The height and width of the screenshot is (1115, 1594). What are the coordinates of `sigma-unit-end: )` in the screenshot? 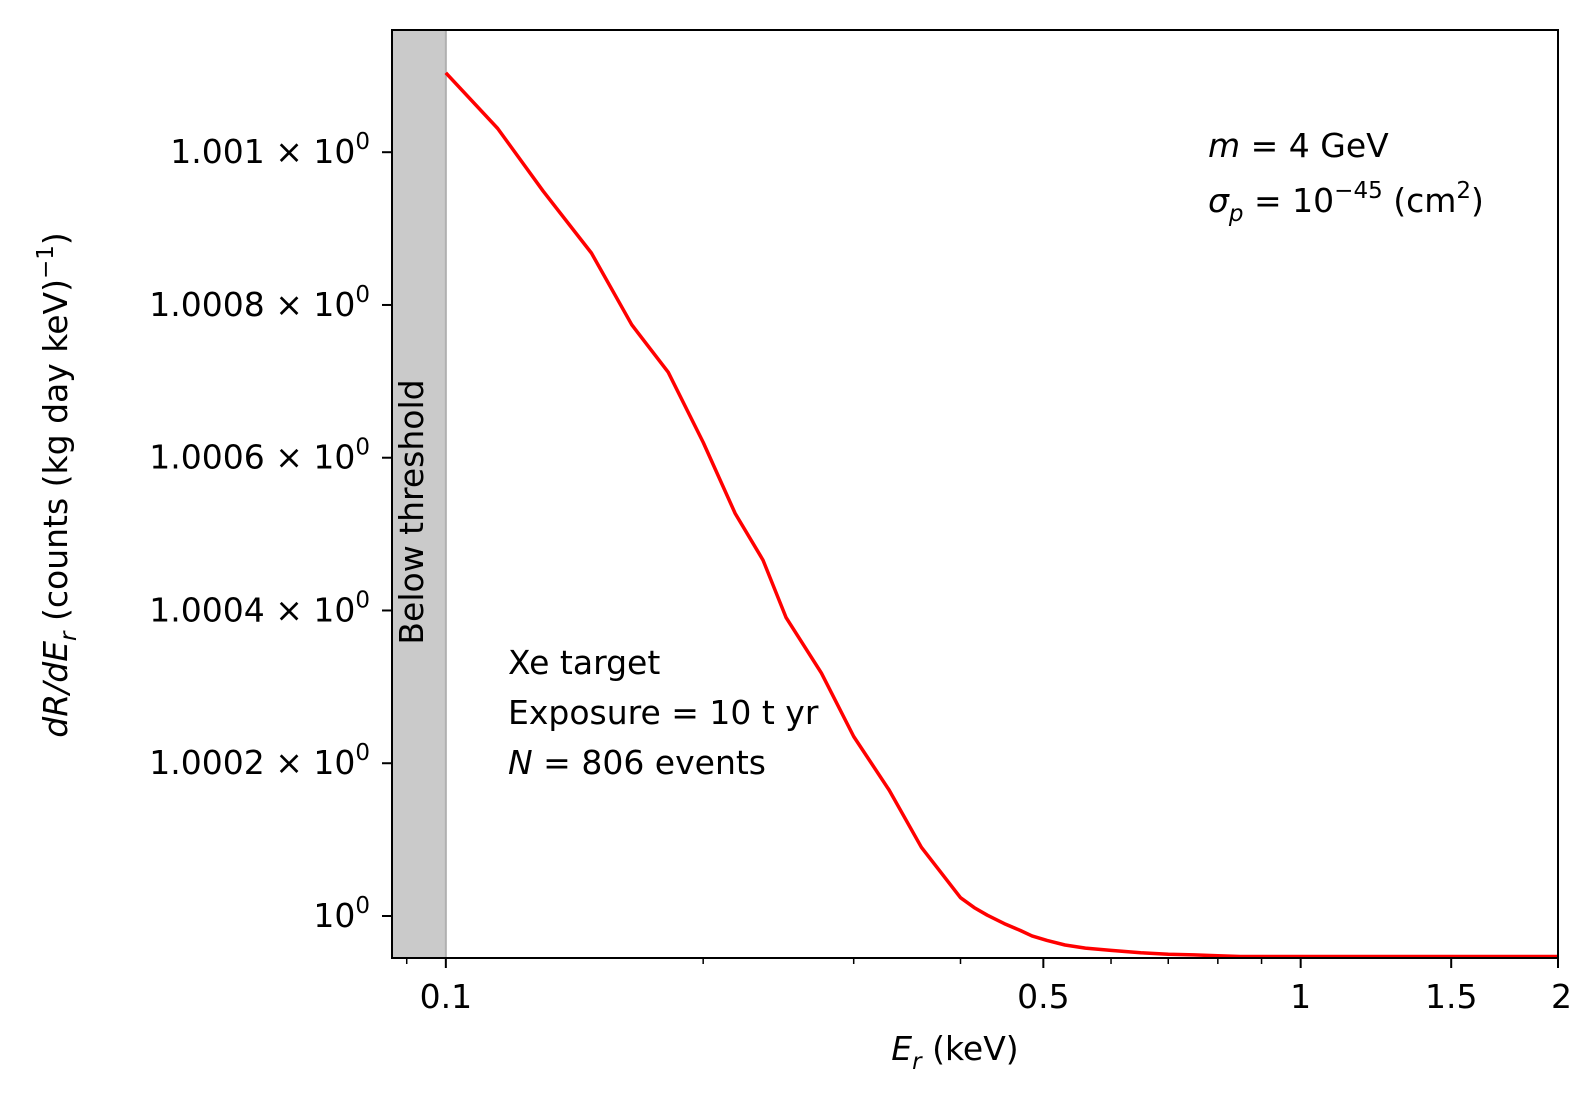 It's located at (1477, 200).